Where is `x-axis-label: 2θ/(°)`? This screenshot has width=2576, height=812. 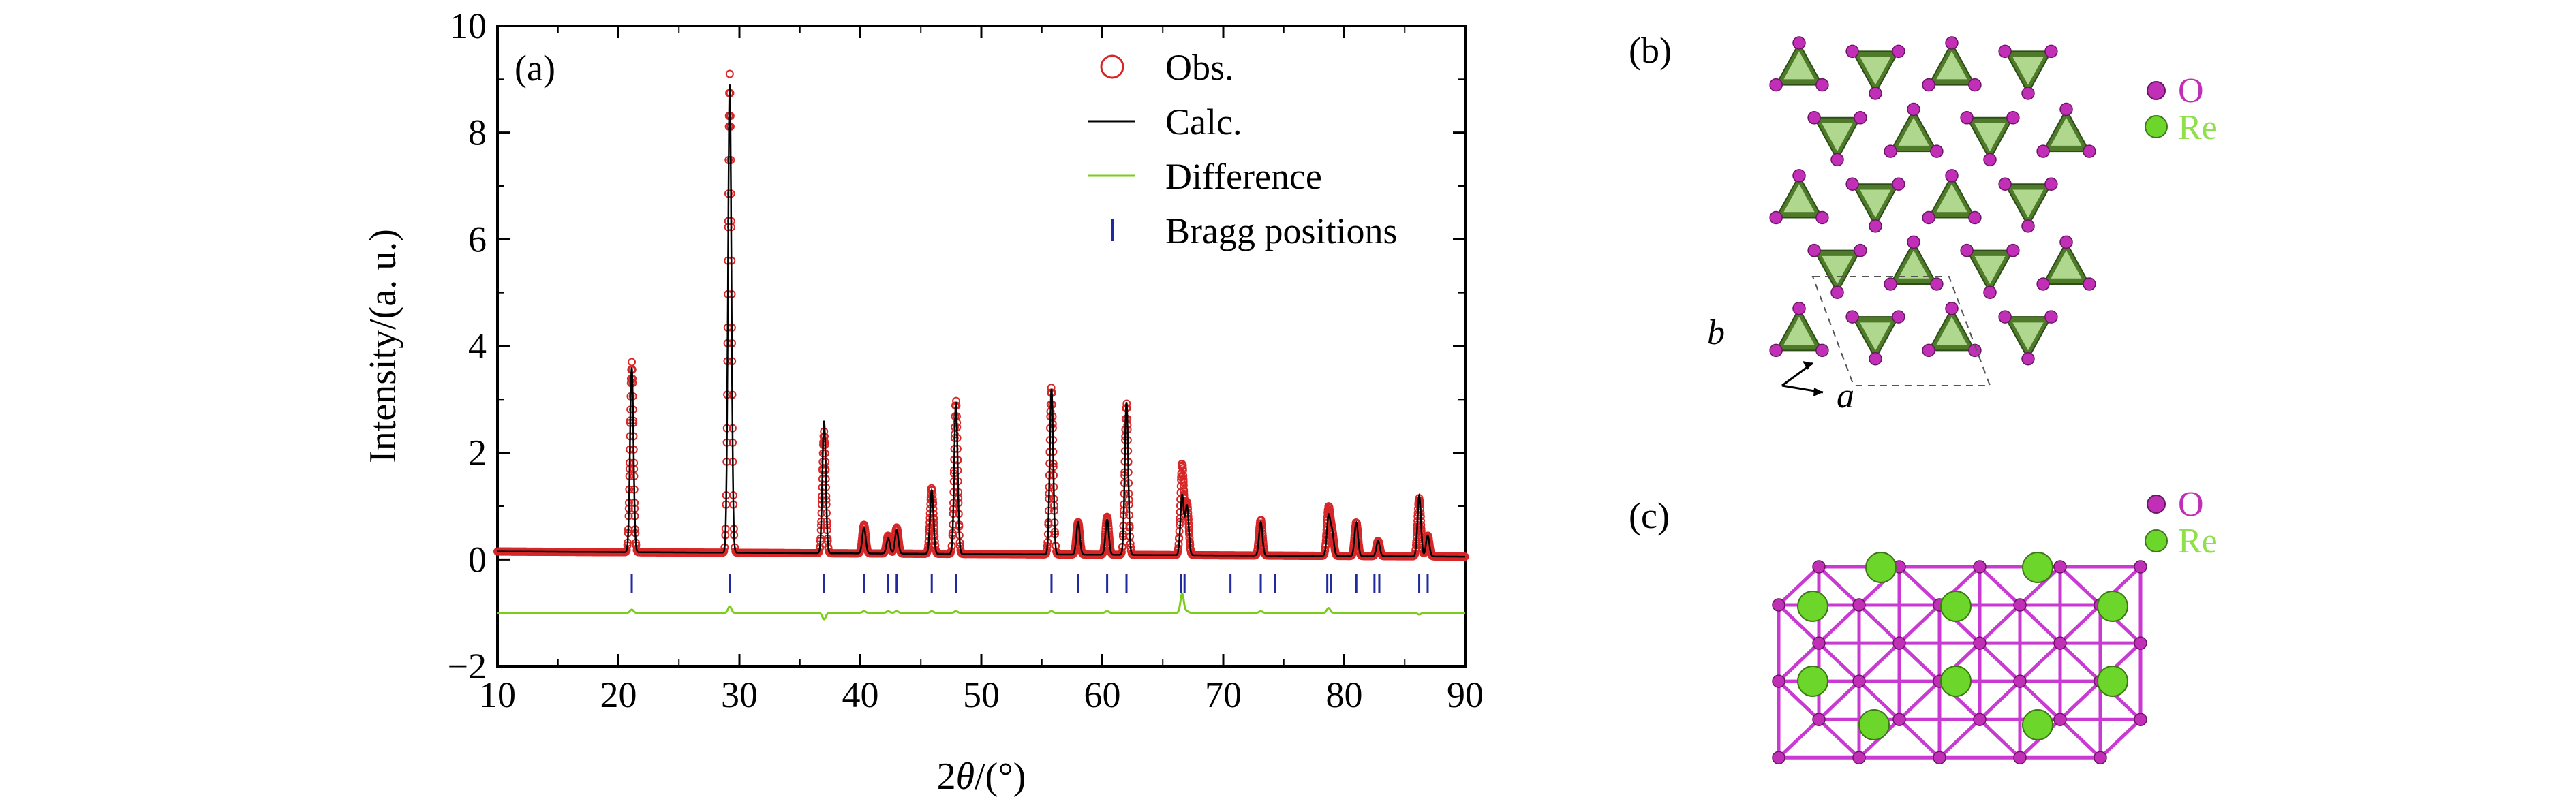 x-axis-label: 2θ/(°) is located at coordinates (982, 776).